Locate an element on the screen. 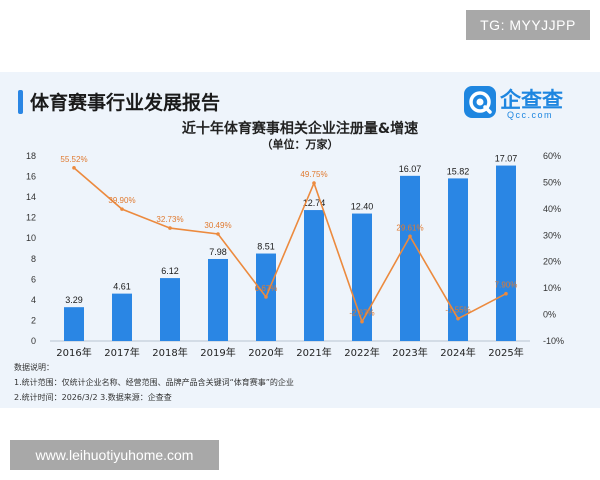  title-accent-bar is located at coordinates (20, 102).